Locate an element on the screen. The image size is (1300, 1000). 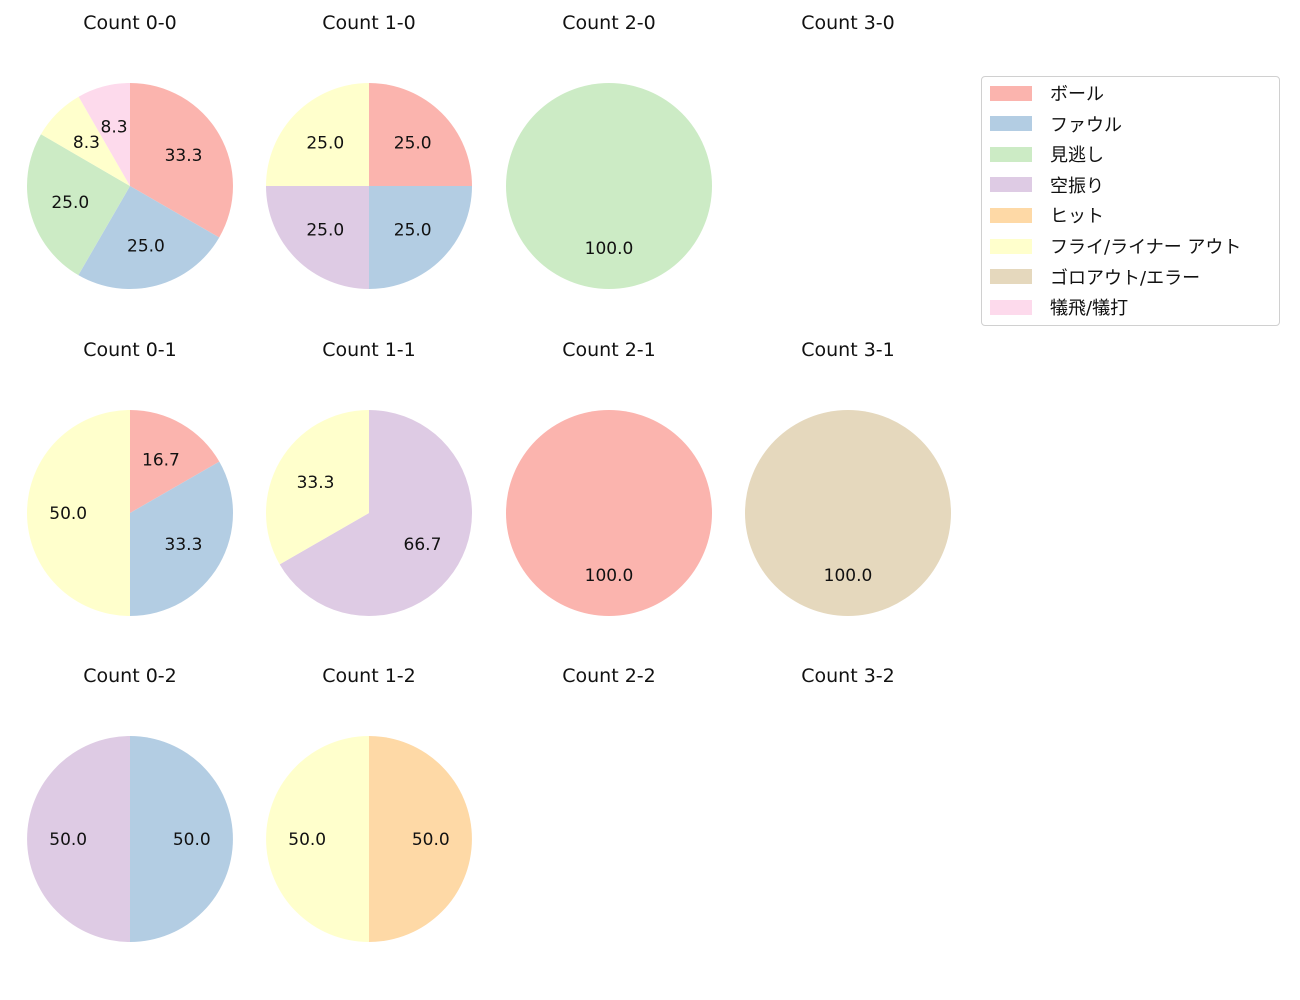
pie-chart: Count 2-2 is located at coordinates (609, 676).